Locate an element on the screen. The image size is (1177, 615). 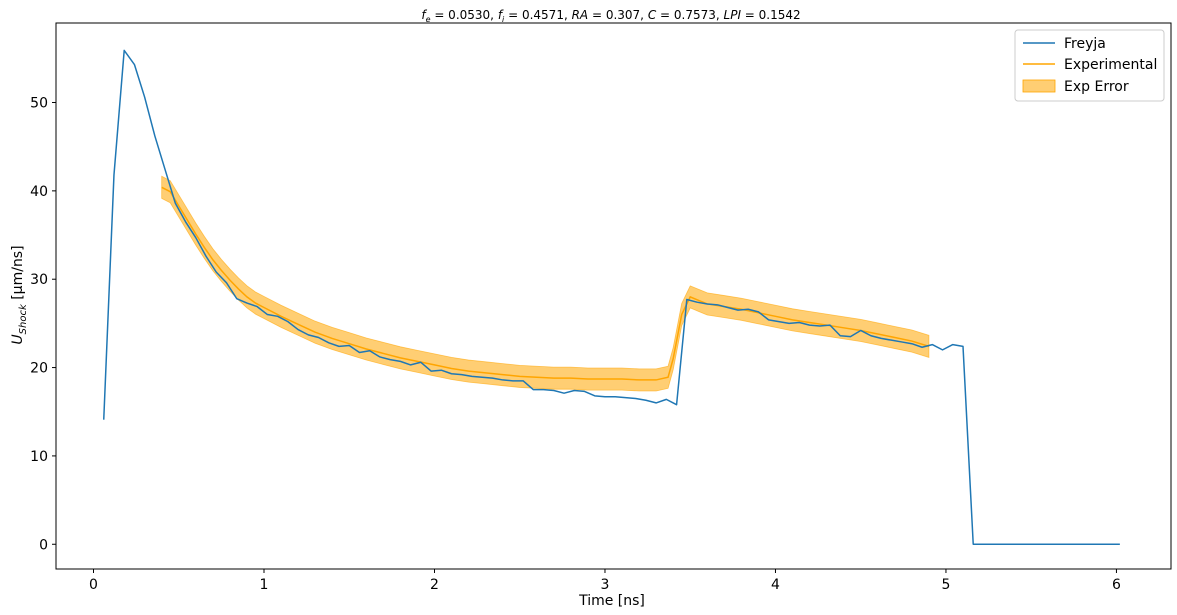
legend-exp-error-label: Exp Error is located at coordinates (1096, 87).